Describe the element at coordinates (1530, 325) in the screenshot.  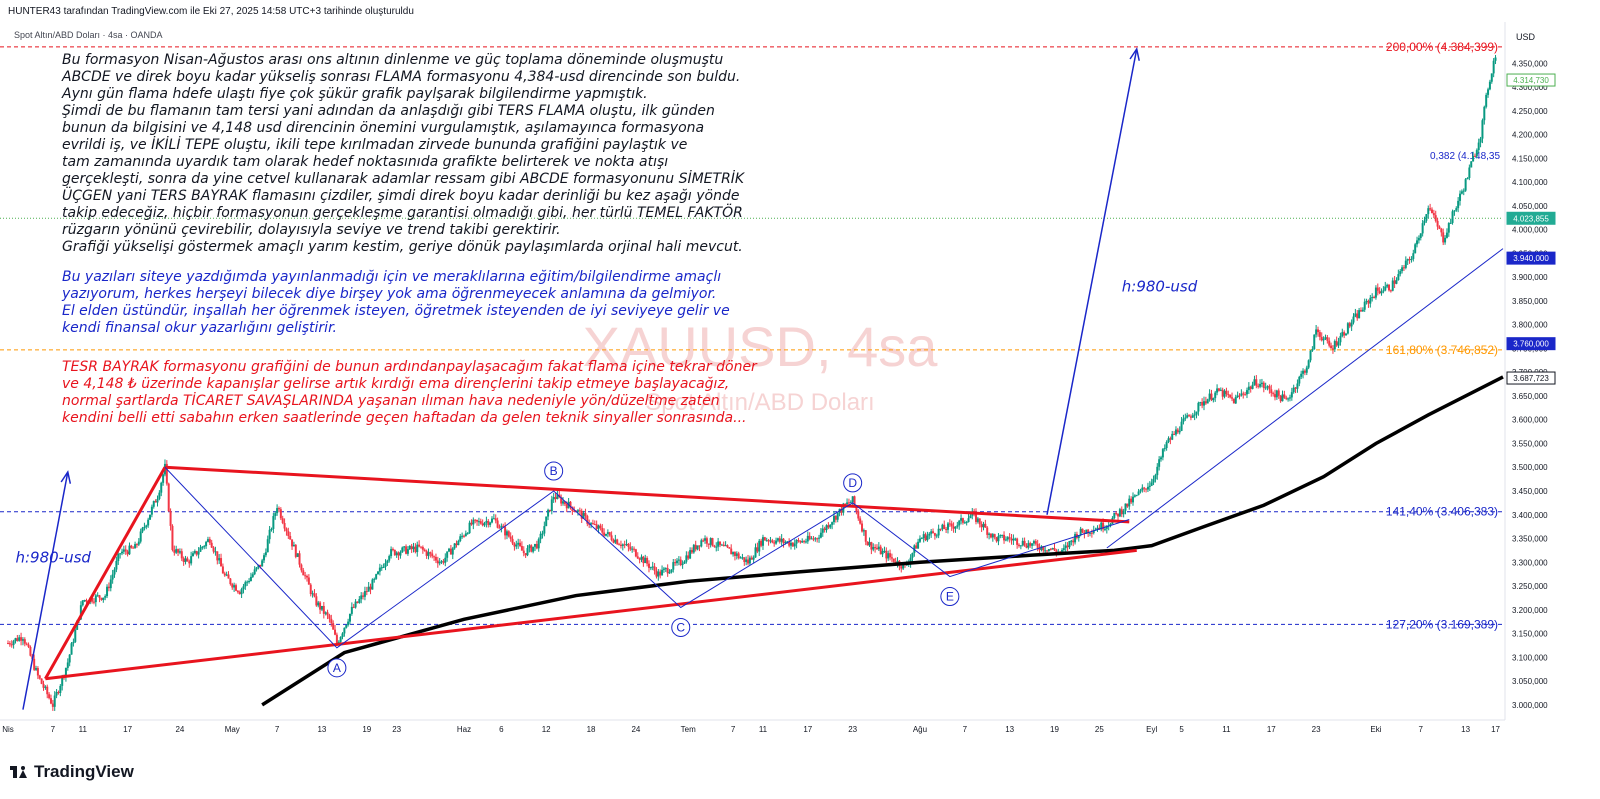
I see `y-tick-label: 3.800,000` at that location.